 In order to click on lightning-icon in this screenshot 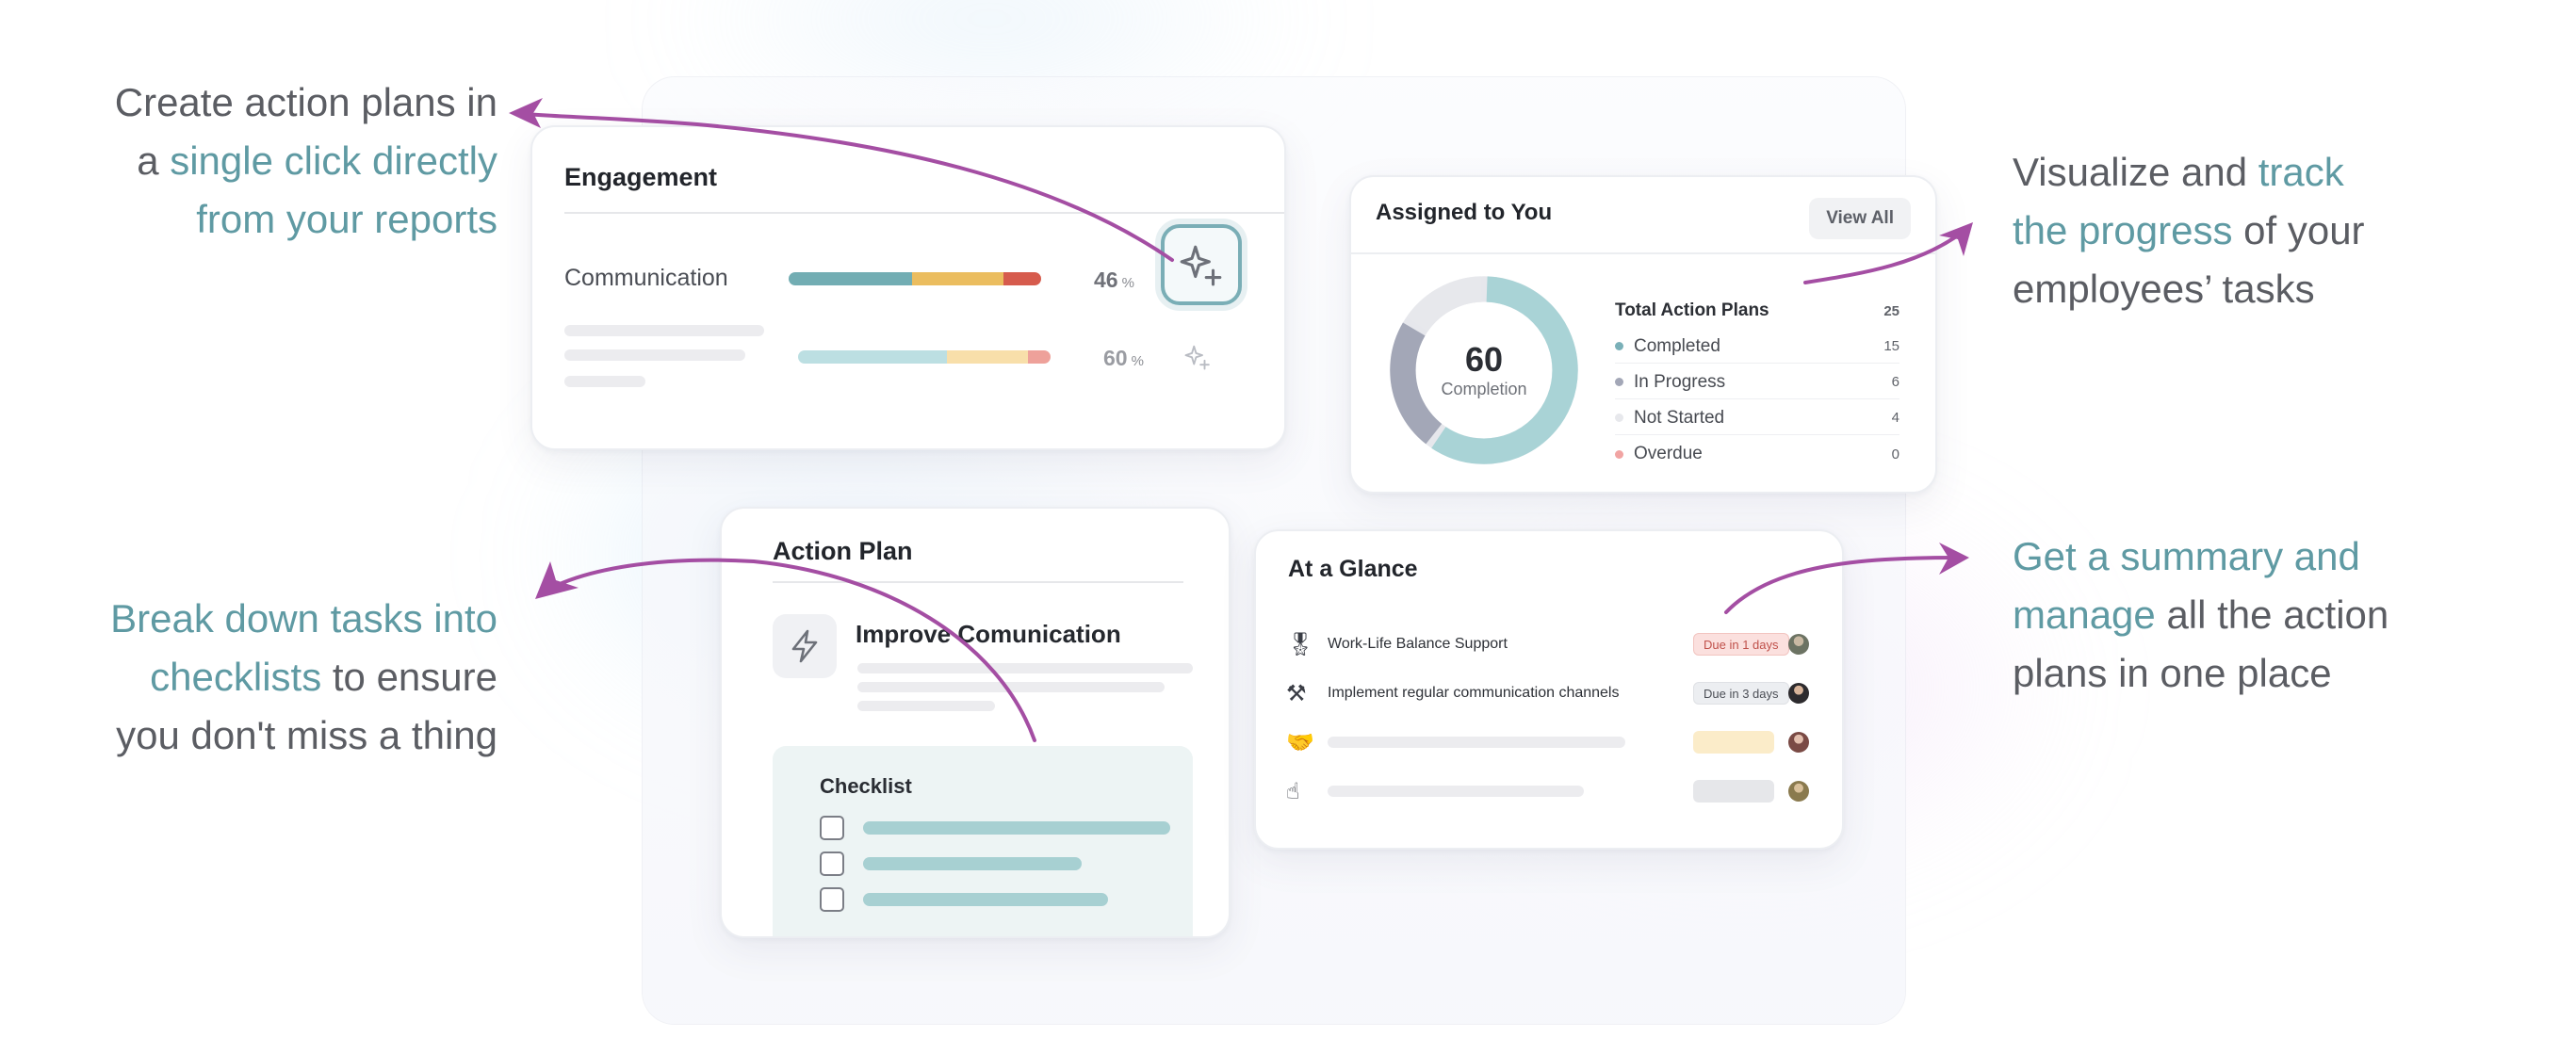, I will do `click(804, 646)`.